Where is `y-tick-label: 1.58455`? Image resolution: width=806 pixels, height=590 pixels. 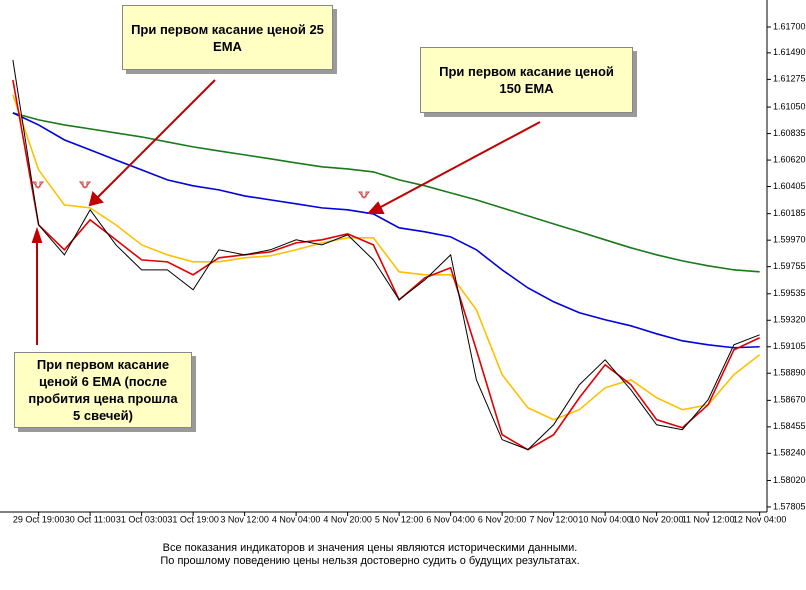 y-tick-label: 1.58455 is located at coordinates (789, 426).